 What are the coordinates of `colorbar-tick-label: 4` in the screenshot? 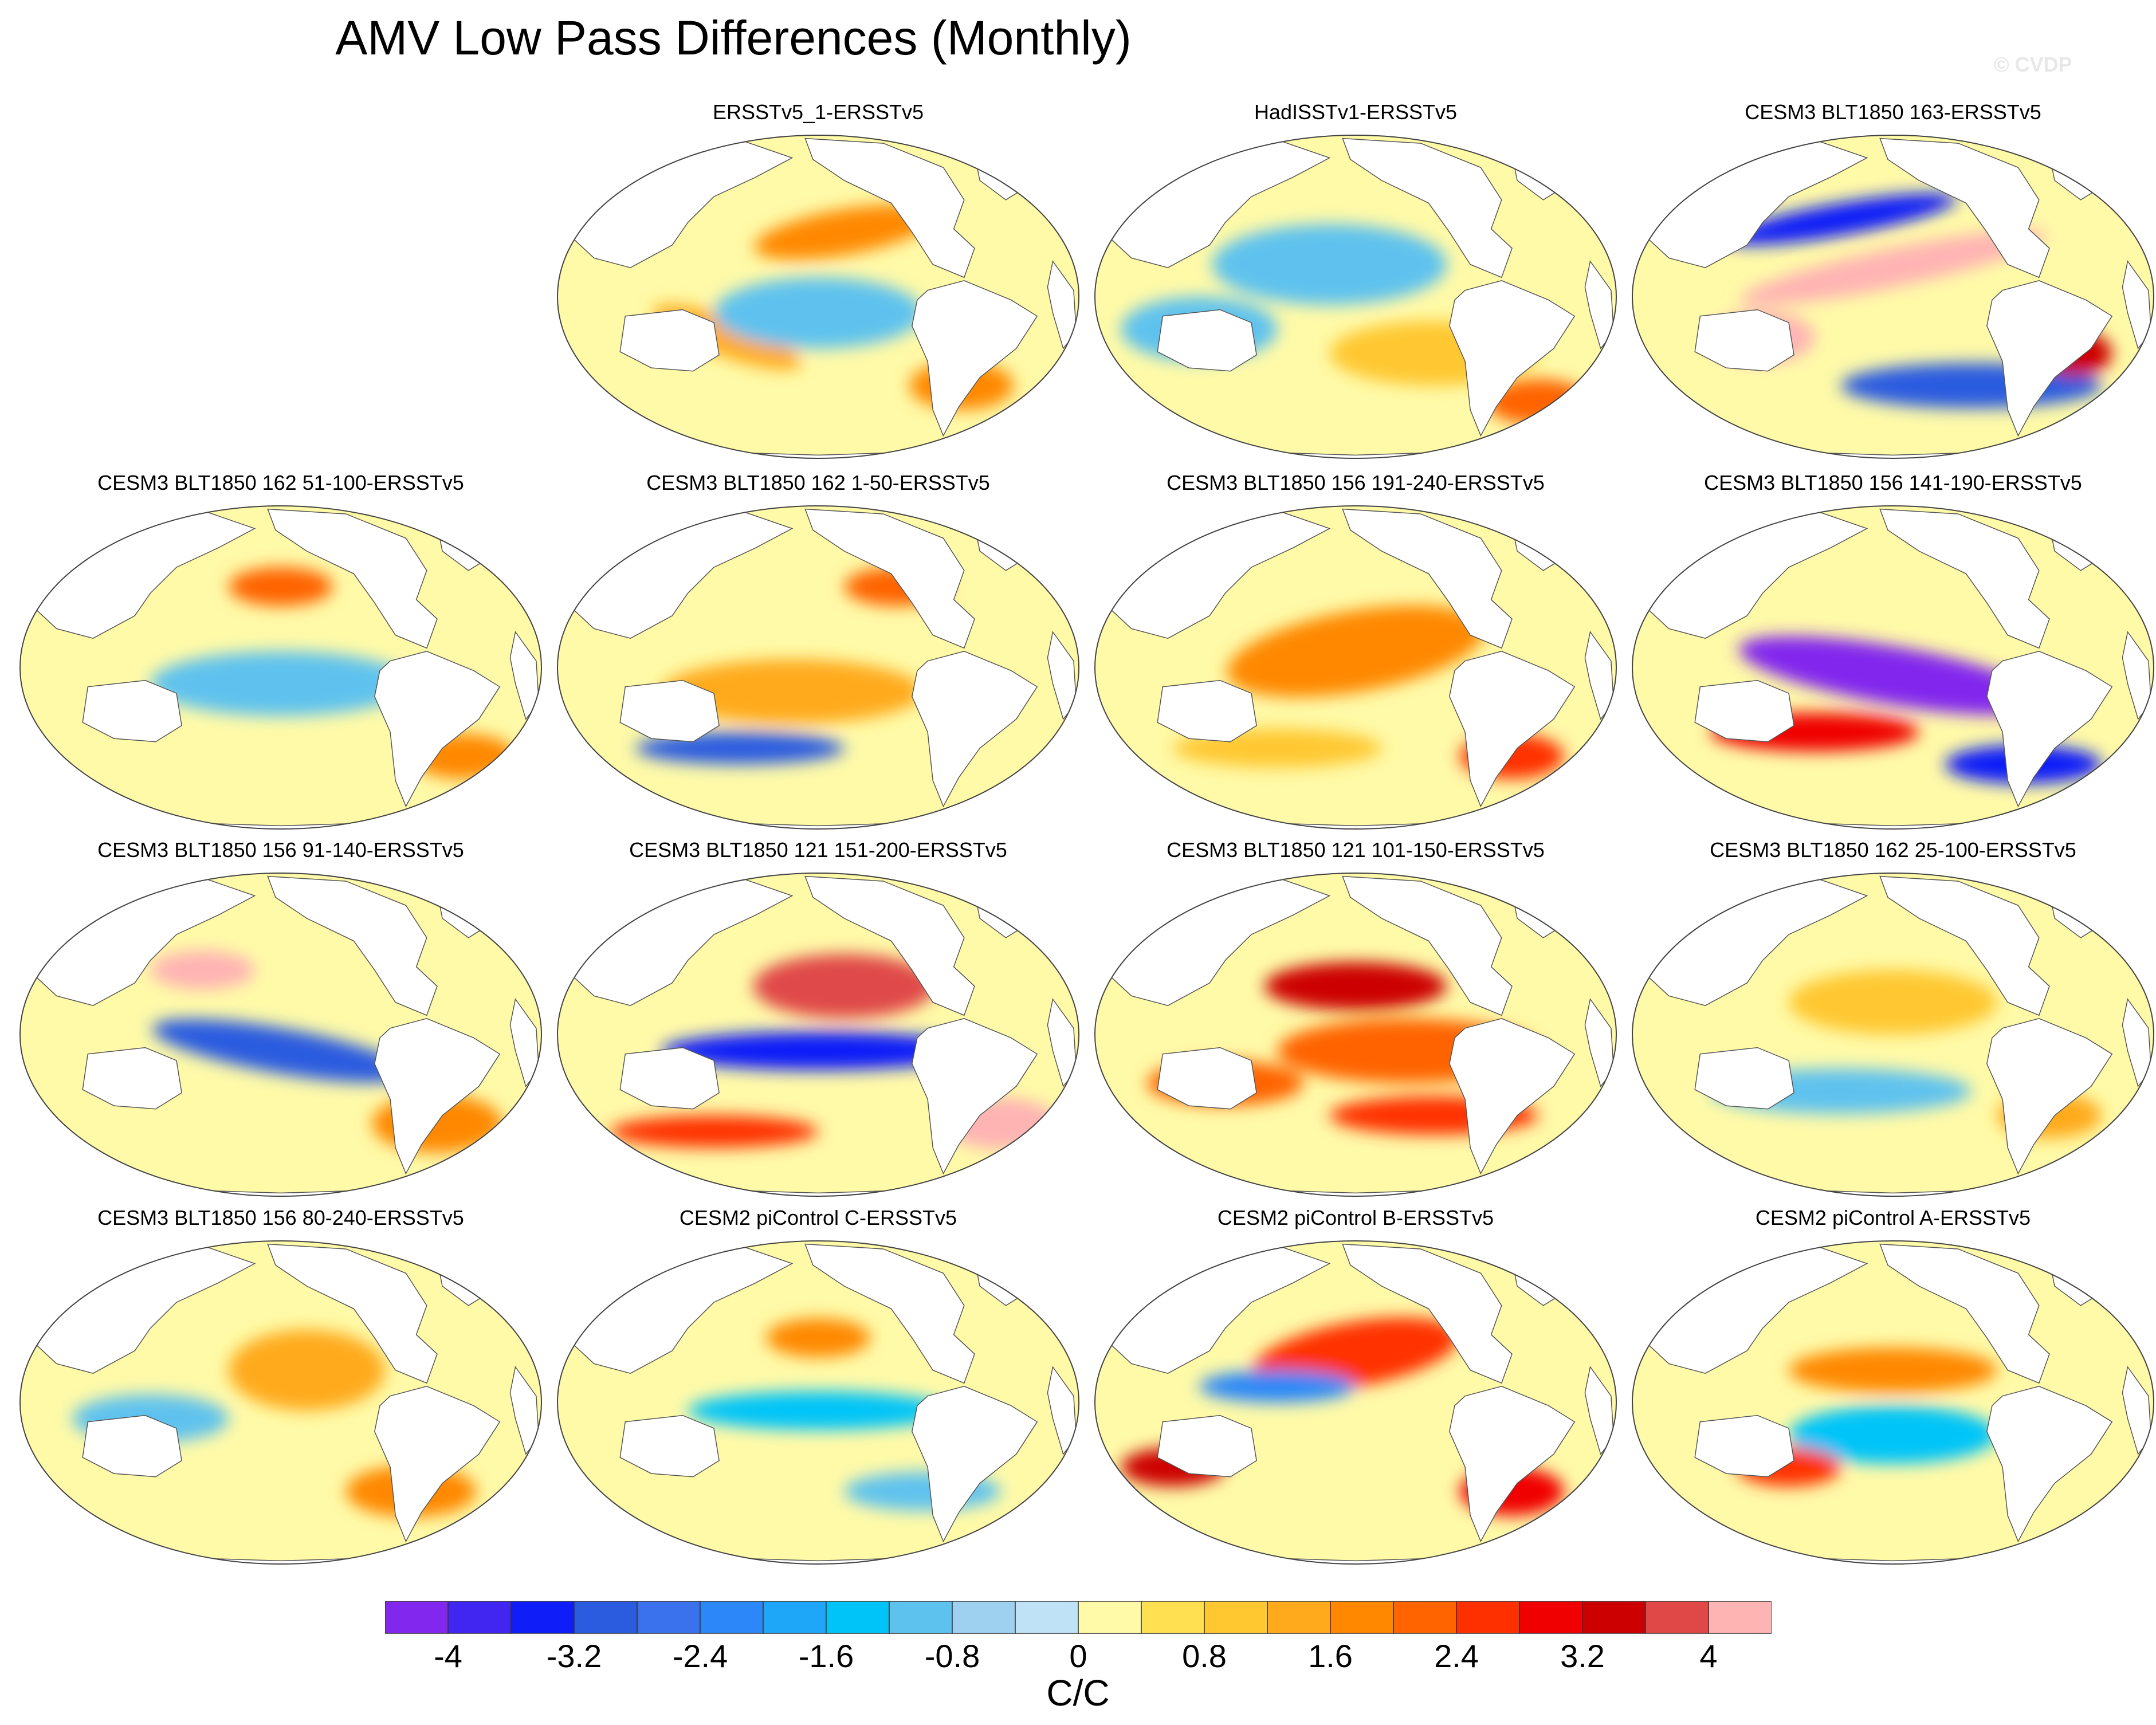 It's located at (1708, 1656).